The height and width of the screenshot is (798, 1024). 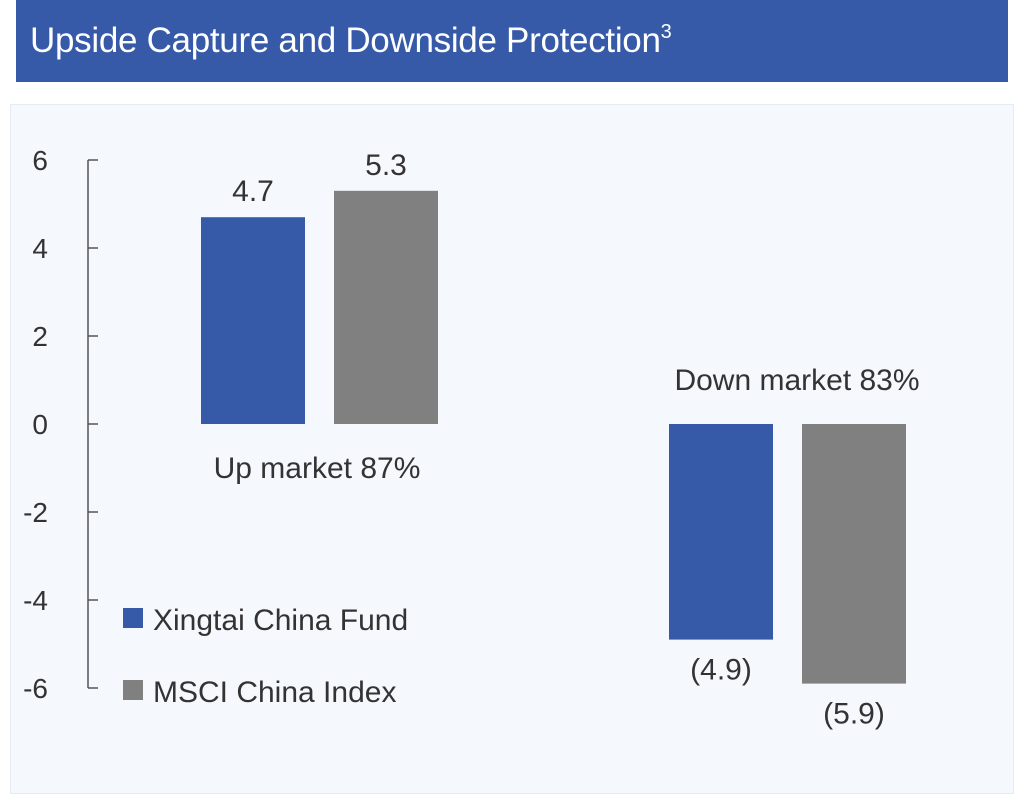 I want to click on bar-index-up, so click(x=386, y=307).